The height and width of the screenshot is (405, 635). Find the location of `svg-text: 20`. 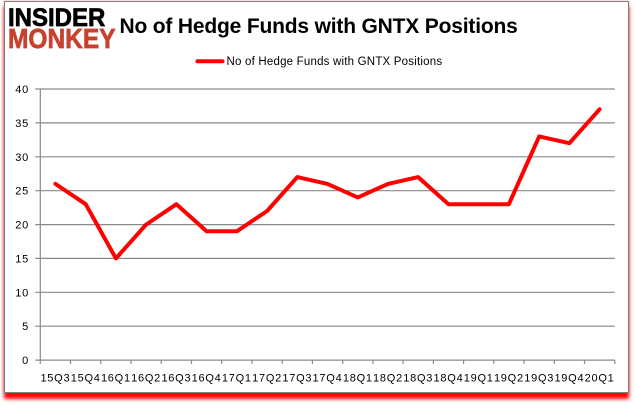

svg-text: 20 is located at coordinates (22, 226).